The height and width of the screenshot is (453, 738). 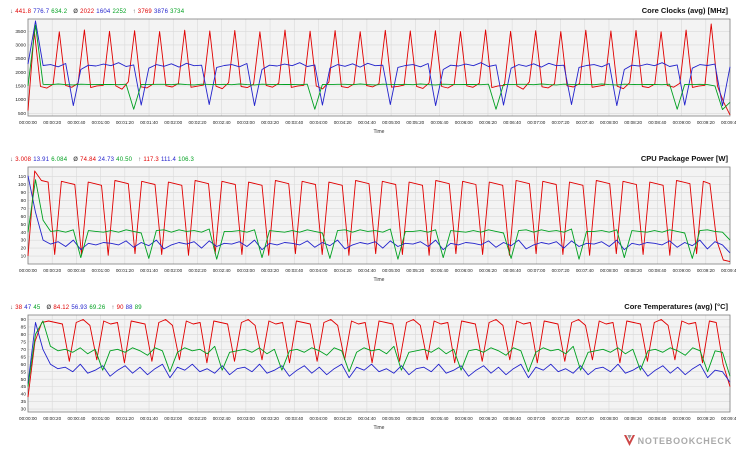 I want to click on svg-text: 00:07:00, so click(x=536, y=122).